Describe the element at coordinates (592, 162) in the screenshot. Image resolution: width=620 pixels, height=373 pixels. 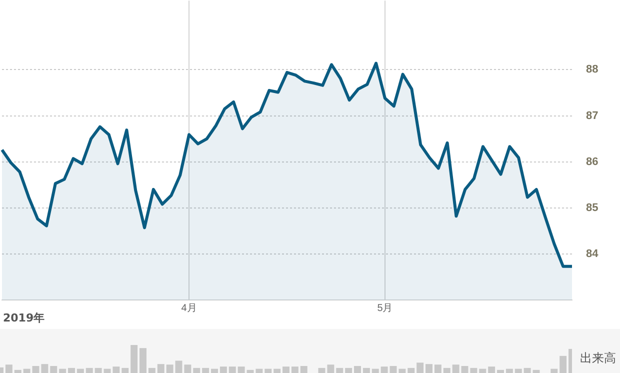
I see `y-tick-label: 86` at that location.